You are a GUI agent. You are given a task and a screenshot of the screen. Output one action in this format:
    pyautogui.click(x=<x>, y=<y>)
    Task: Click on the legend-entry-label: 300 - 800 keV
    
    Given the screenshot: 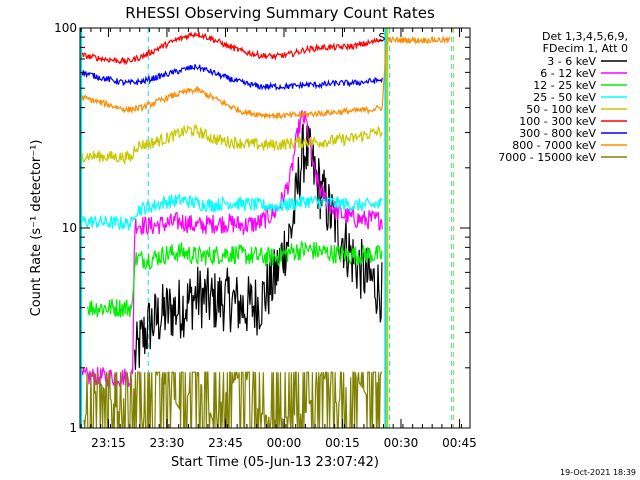 What is the action you would take?
    pyautogui.click(x=557, y=133)
    